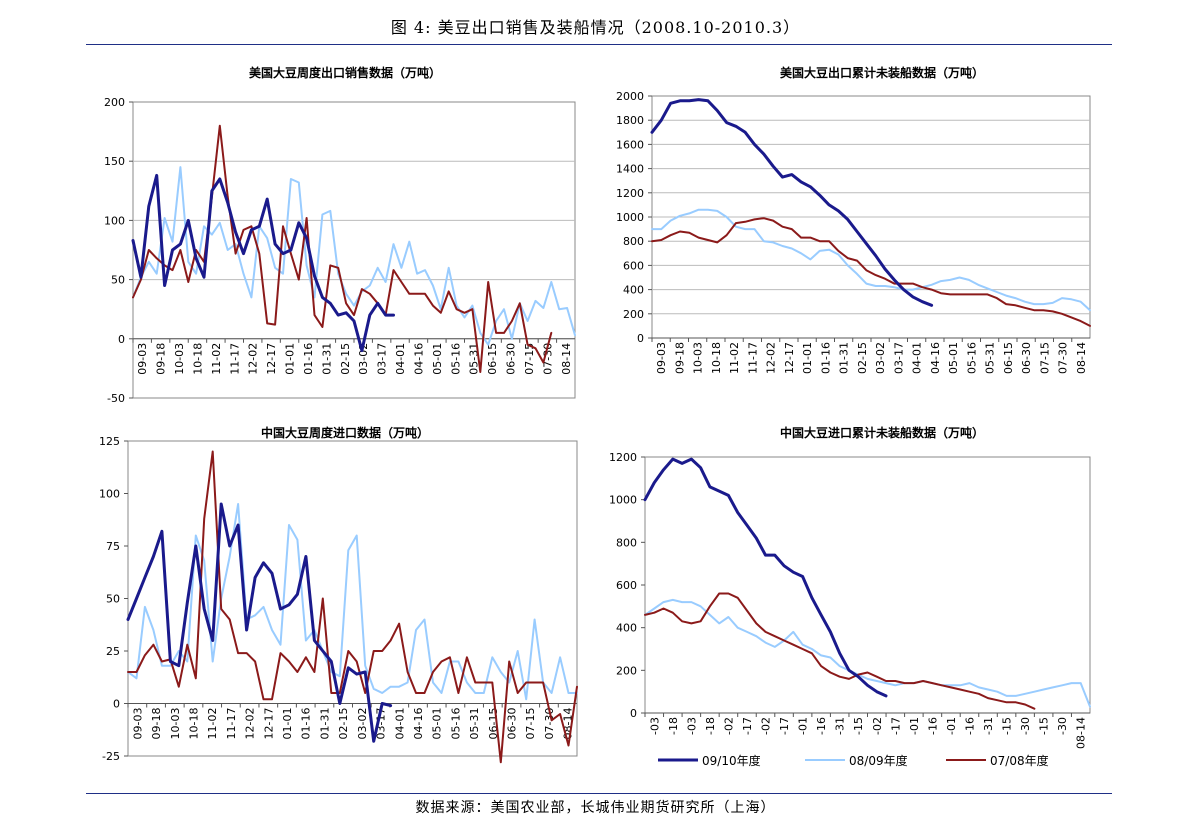 The height and width of the screenshot is (840, 1191). Describe the element at coordinates (345, 72) in the screenshot. I see `chart-title: 美国大豆周度出口销售数据（万吨）` at that location.